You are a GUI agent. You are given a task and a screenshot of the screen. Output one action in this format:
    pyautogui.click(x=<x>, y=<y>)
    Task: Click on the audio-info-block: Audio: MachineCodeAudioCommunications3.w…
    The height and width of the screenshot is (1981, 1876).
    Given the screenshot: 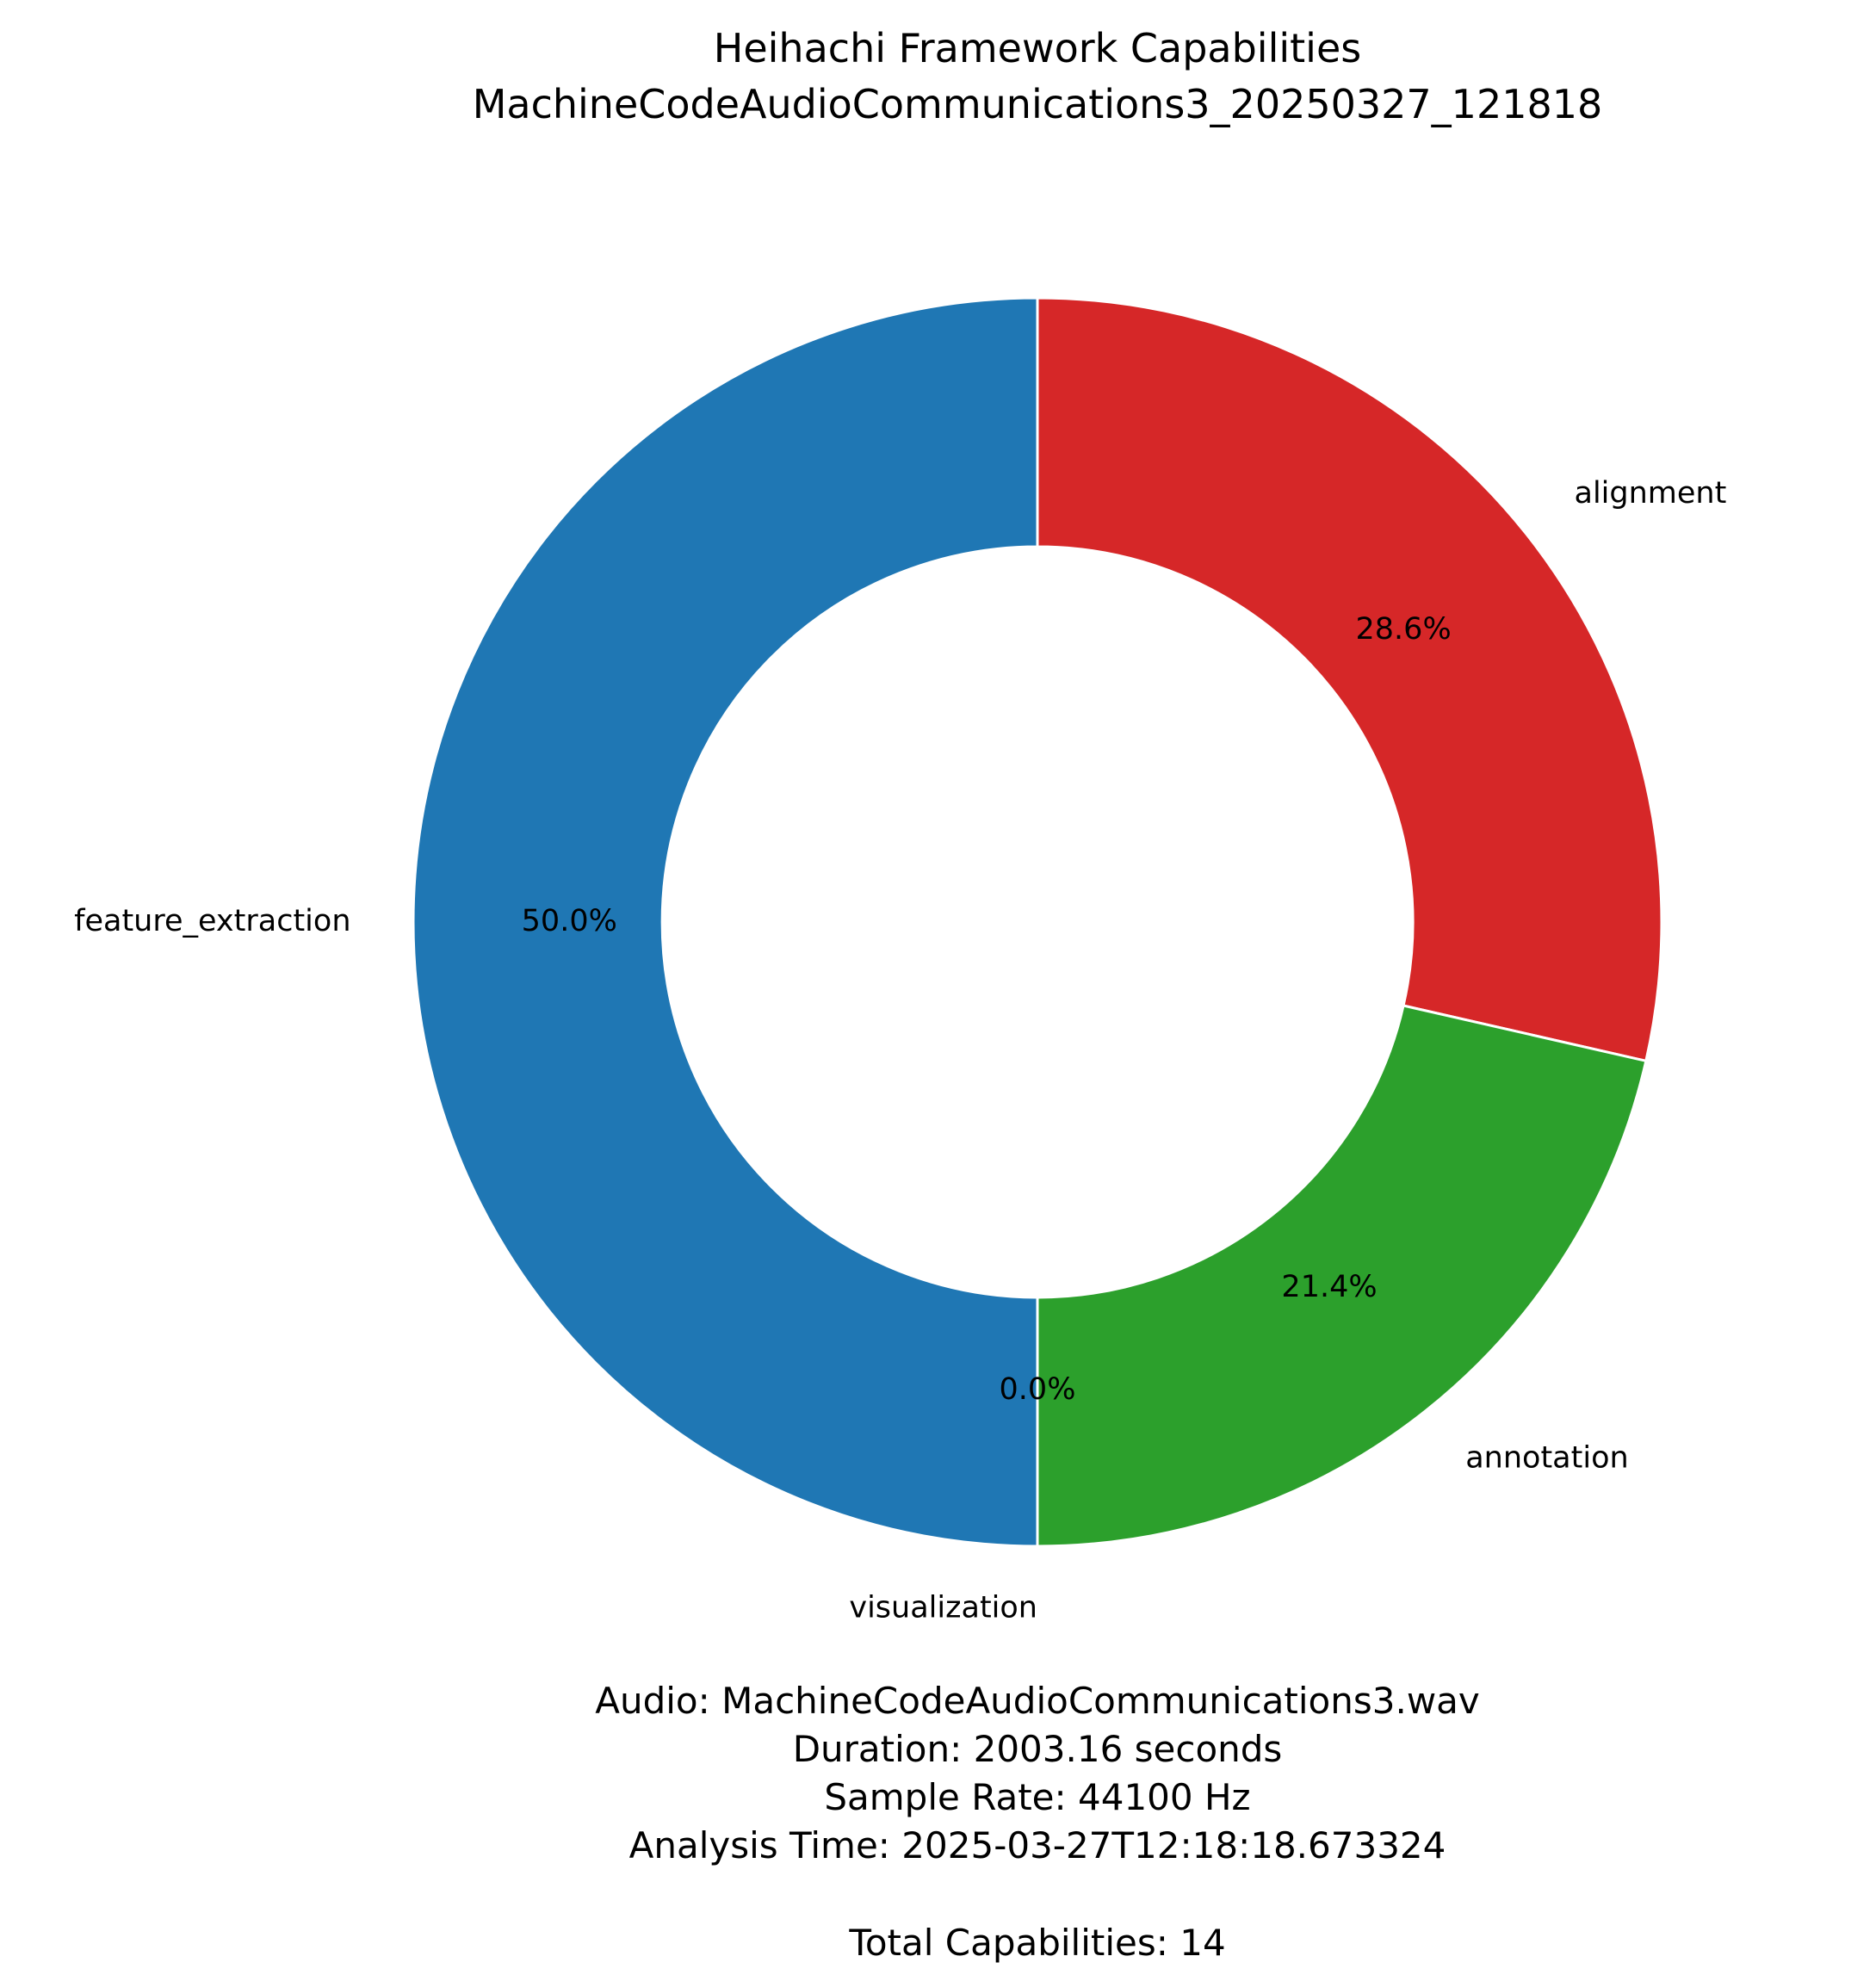 What is the action you would take?
    pyautogui.click(x=1037, y=1822)
    